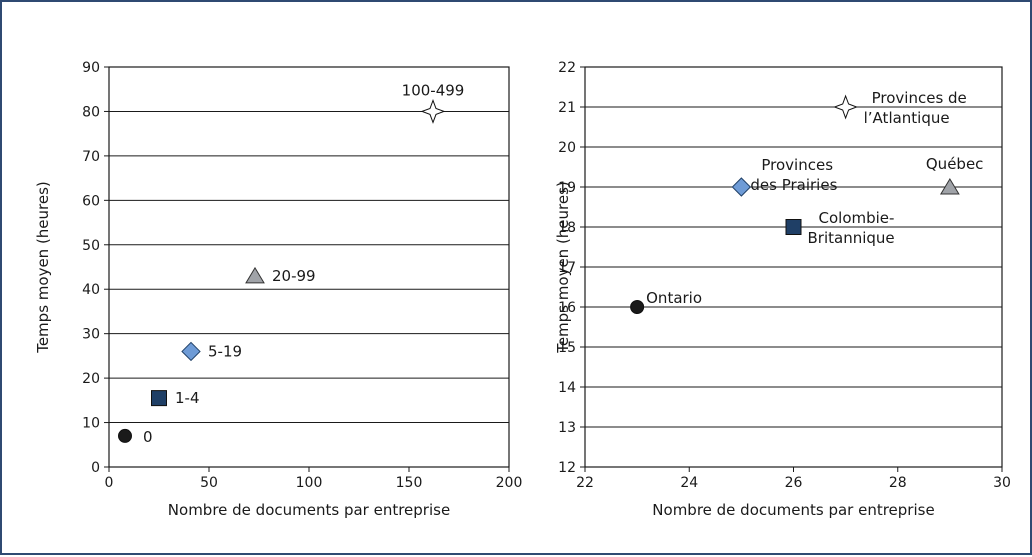 Image resolution: width=1032 pixels, height=557 pixels. I want to click on y-tick-label: 16, so click(567, 308).